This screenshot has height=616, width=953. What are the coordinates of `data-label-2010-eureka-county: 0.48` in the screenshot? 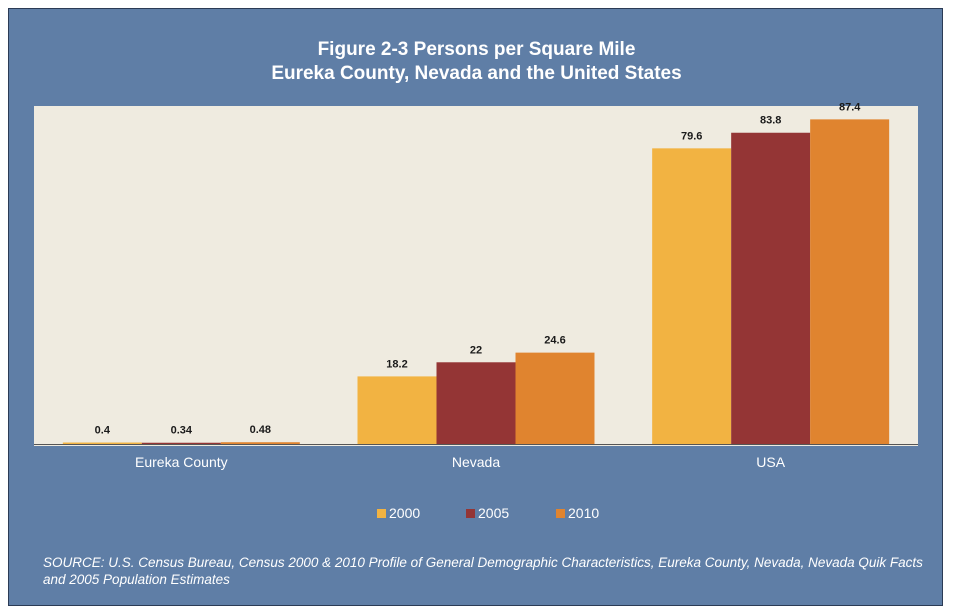 It's located at (260, 430).